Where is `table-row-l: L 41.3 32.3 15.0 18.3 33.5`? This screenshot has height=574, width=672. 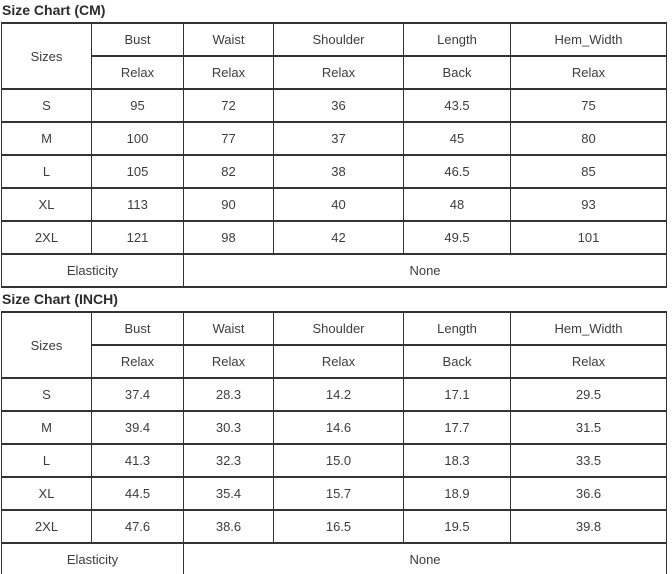
table-row-l: L 41.3 32.3 15.0 18.3 33.5 is located at coordinates (334, 460).